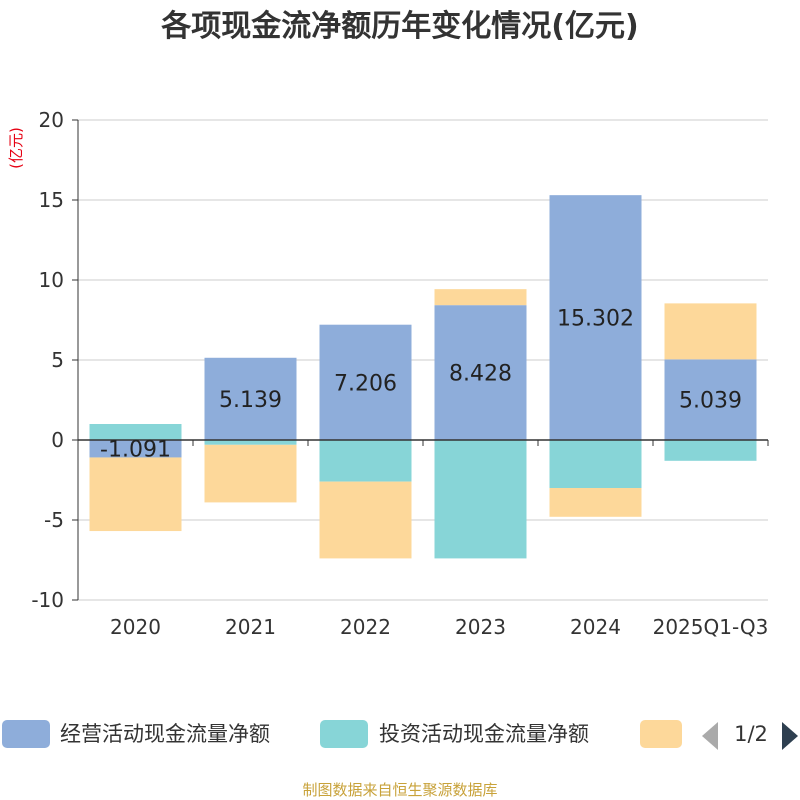  What do you see at coordinates (399, 790) in the screenshot?
I see `source-footer: 制图数据来自恒生聚源数据库` at bounding box center [399, 790].